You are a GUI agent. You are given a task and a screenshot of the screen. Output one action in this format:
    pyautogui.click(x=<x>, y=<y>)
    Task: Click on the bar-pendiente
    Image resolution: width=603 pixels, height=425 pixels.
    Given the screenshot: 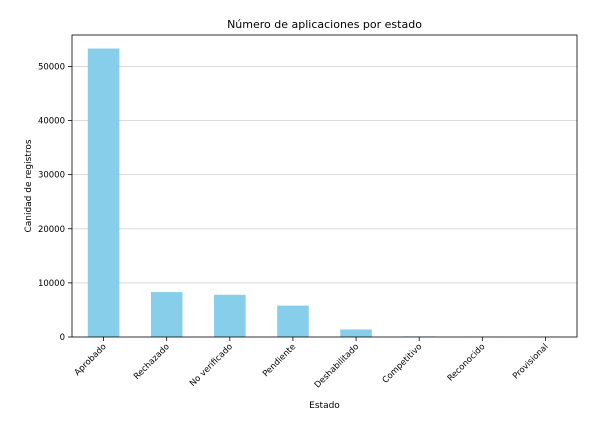 What is the action you would take?
    pyautogui.click(x=293, y=321)
    